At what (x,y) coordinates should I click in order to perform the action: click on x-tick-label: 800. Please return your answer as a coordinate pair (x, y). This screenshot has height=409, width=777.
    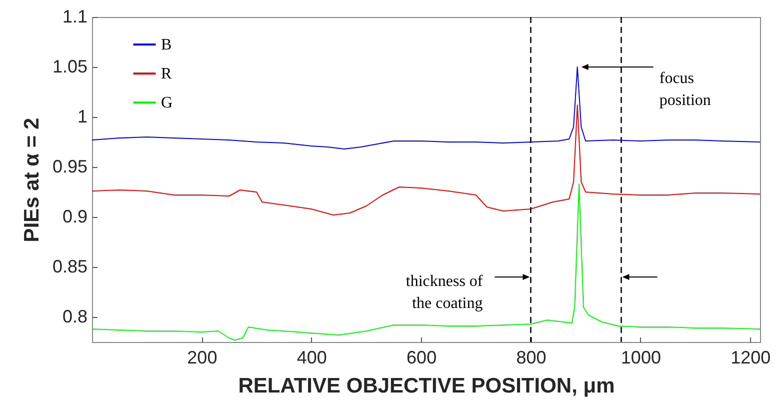
    Looking at the image, I should click on (531, 358).